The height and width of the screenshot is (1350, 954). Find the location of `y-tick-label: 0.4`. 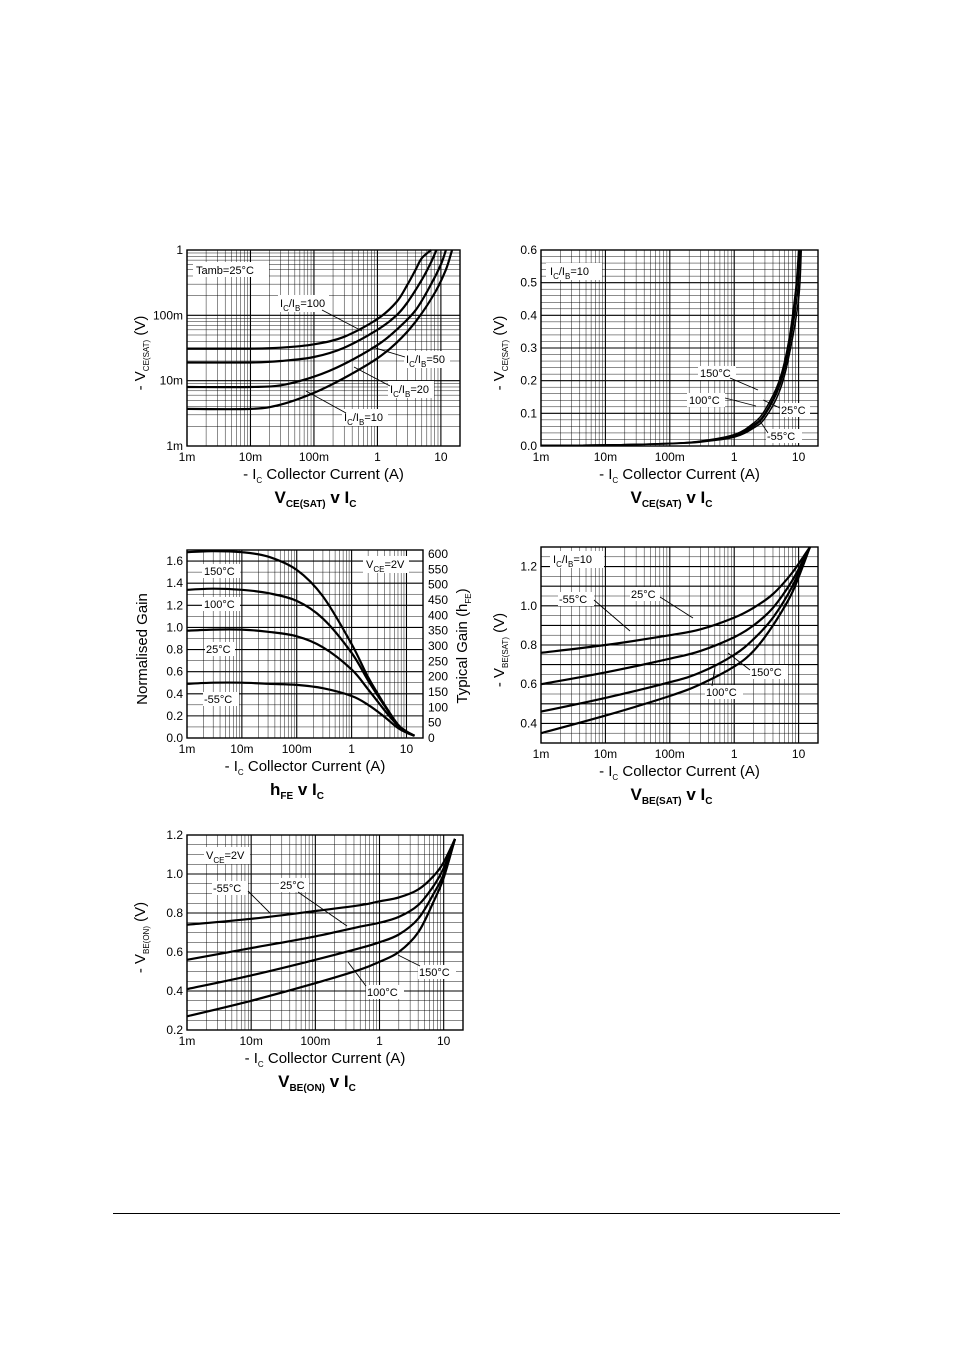

y-tick-label: 0.4 is located at coordinates (528, 723).